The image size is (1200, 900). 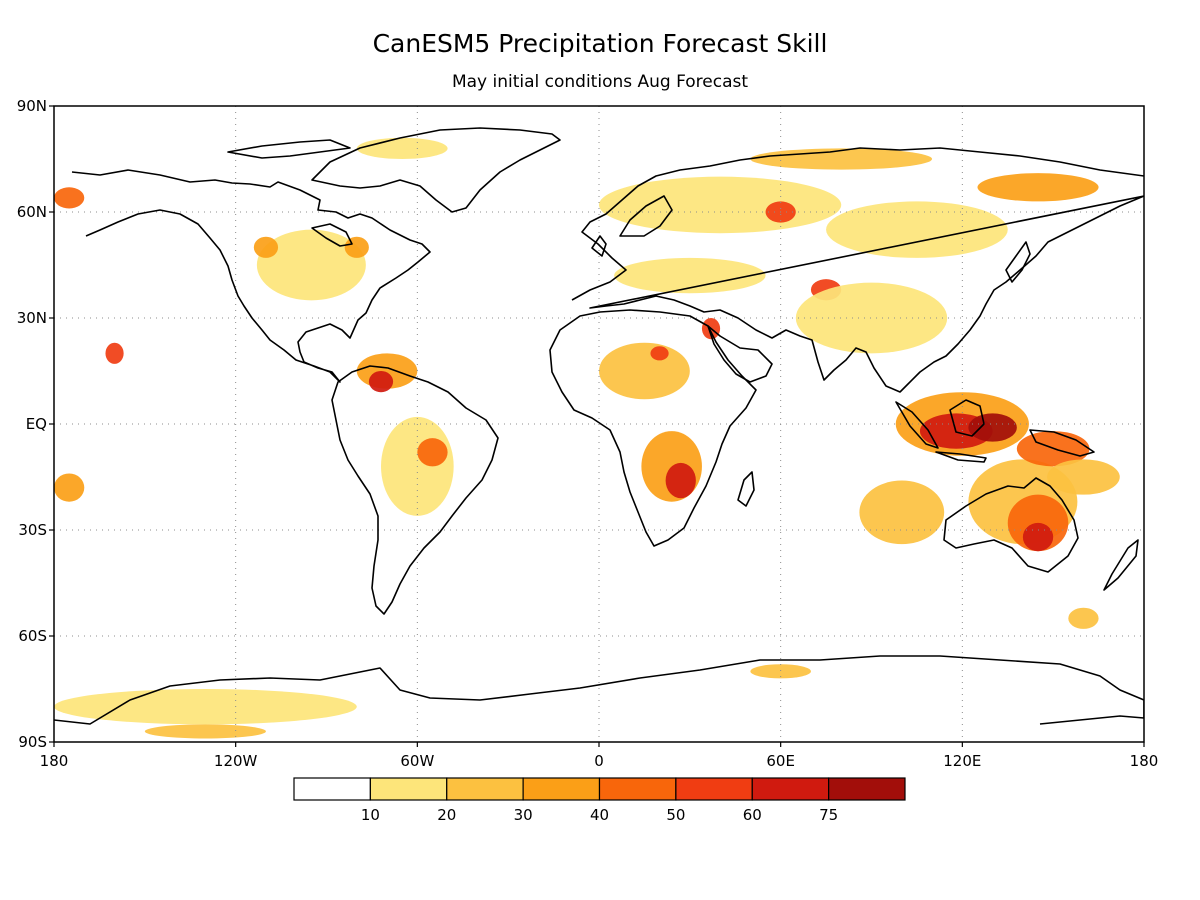 I want to click on coastline-africa, so click(x=653, y=428).